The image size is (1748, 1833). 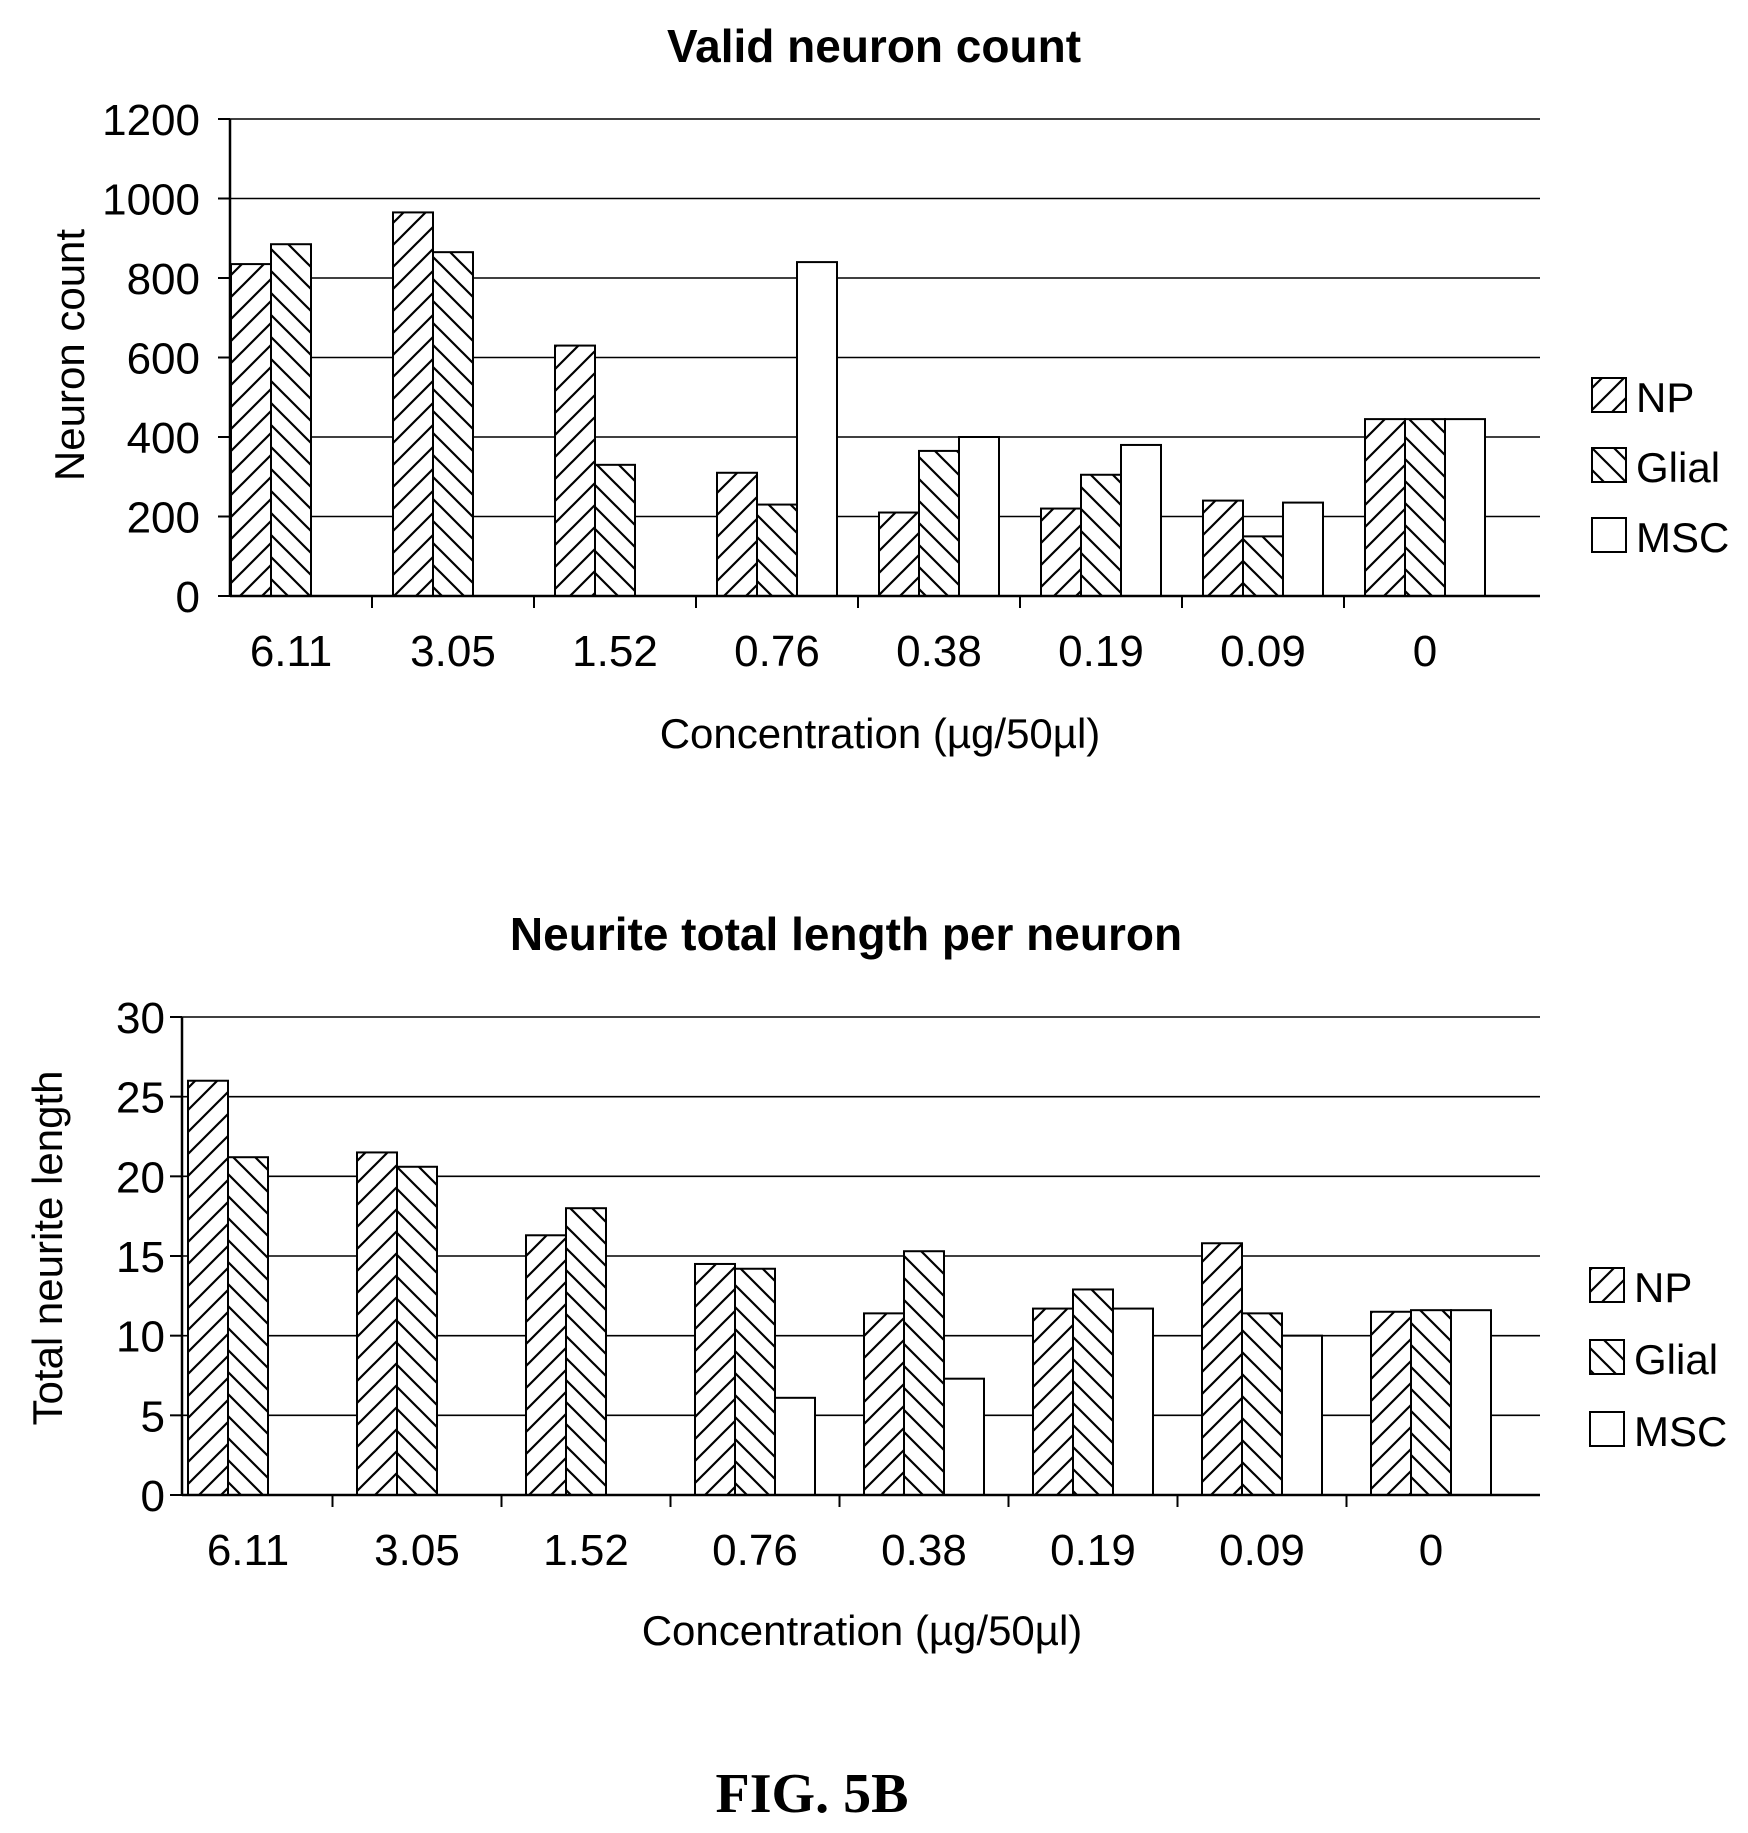 I want to click on legend-item-np: NP, so click(x=1642, y=397).